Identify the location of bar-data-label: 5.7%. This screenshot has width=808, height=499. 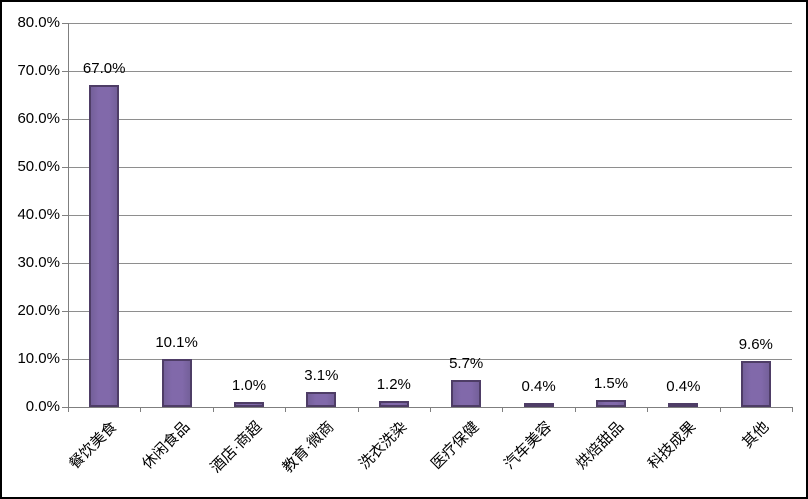
(466, 363).